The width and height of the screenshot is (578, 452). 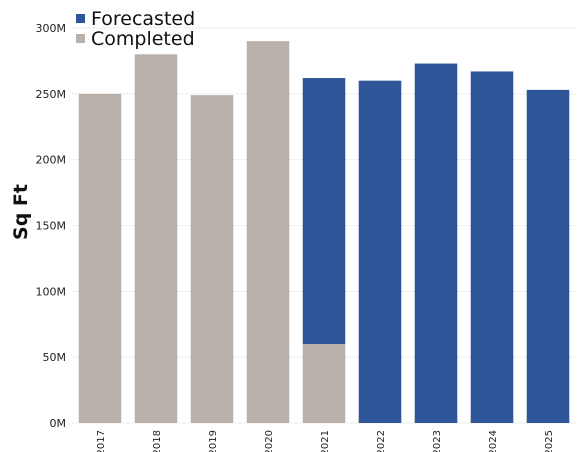 I want to click on x-tick-label: 2017, so click(x=101, y=441).